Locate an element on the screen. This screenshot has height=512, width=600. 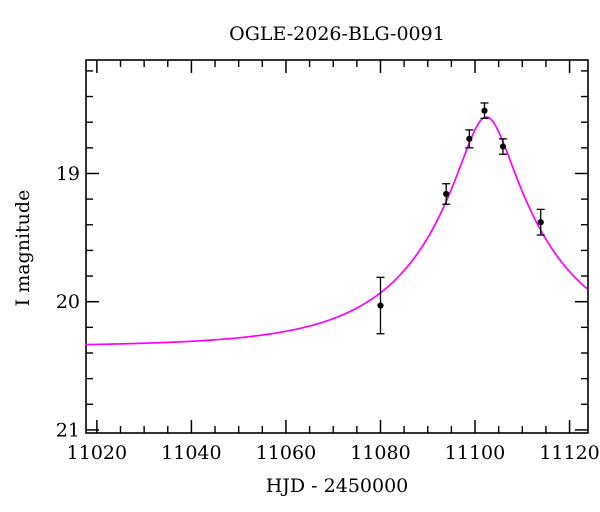
x-tick-label: 11060 is located at coordinates (286, 453).